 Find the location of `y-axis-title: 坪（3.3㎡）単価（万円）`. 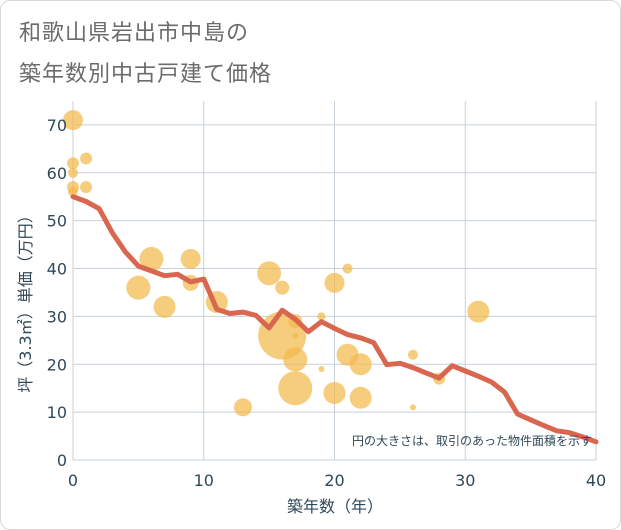

y-axis-title: 坪（3.3㎡）単価（万円） is located at coordinates (25, 299).